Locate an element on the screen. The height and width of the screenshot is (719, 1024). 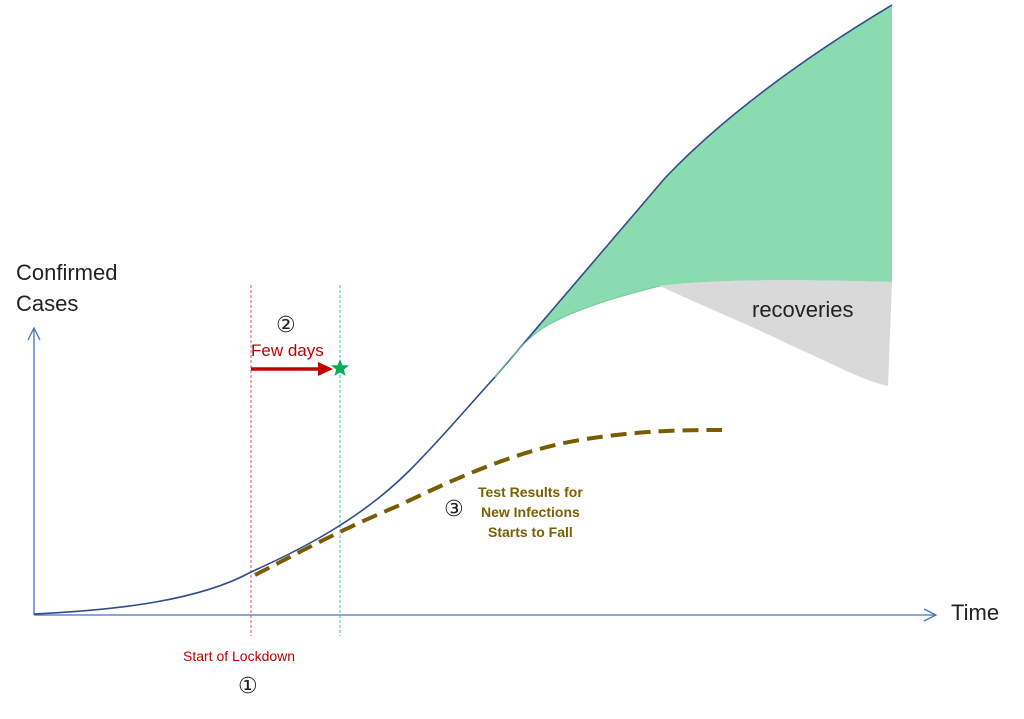
lockdown-label: Start of Lockdown is located at coordinates (239, 656).